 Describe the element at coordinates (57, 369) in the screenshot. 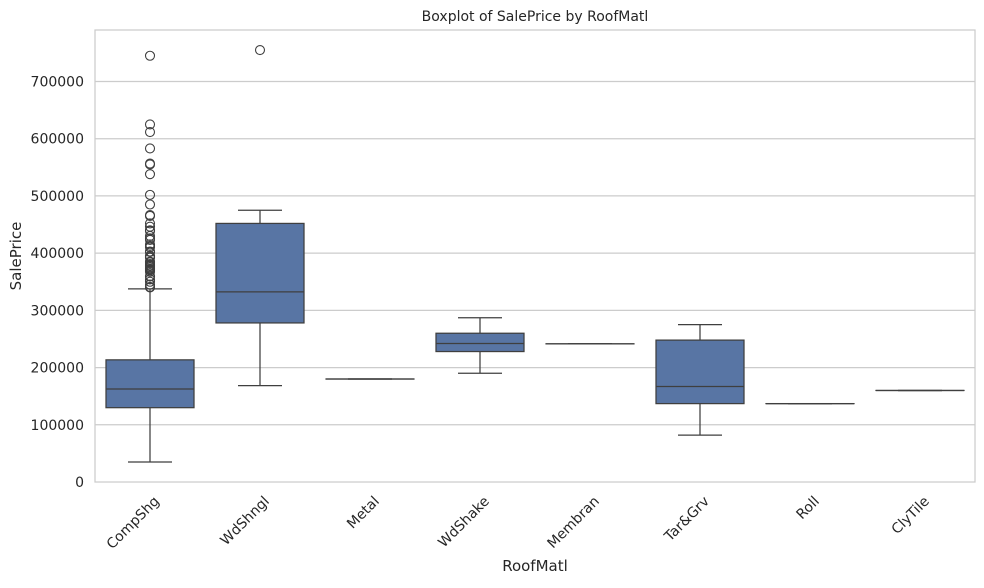

I see `y-tick-label: 200000` at that location.